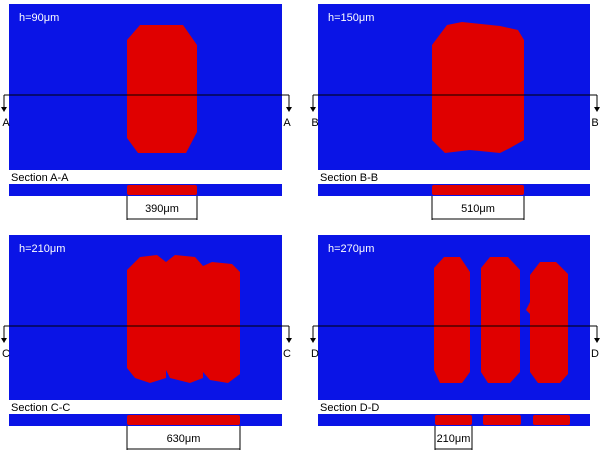 This screenshot has height=455, width=600. What do you see at coordinates (42, 249) in the screenshot?
I see `height-label: h=210μm` at bounding box center [42, 249].